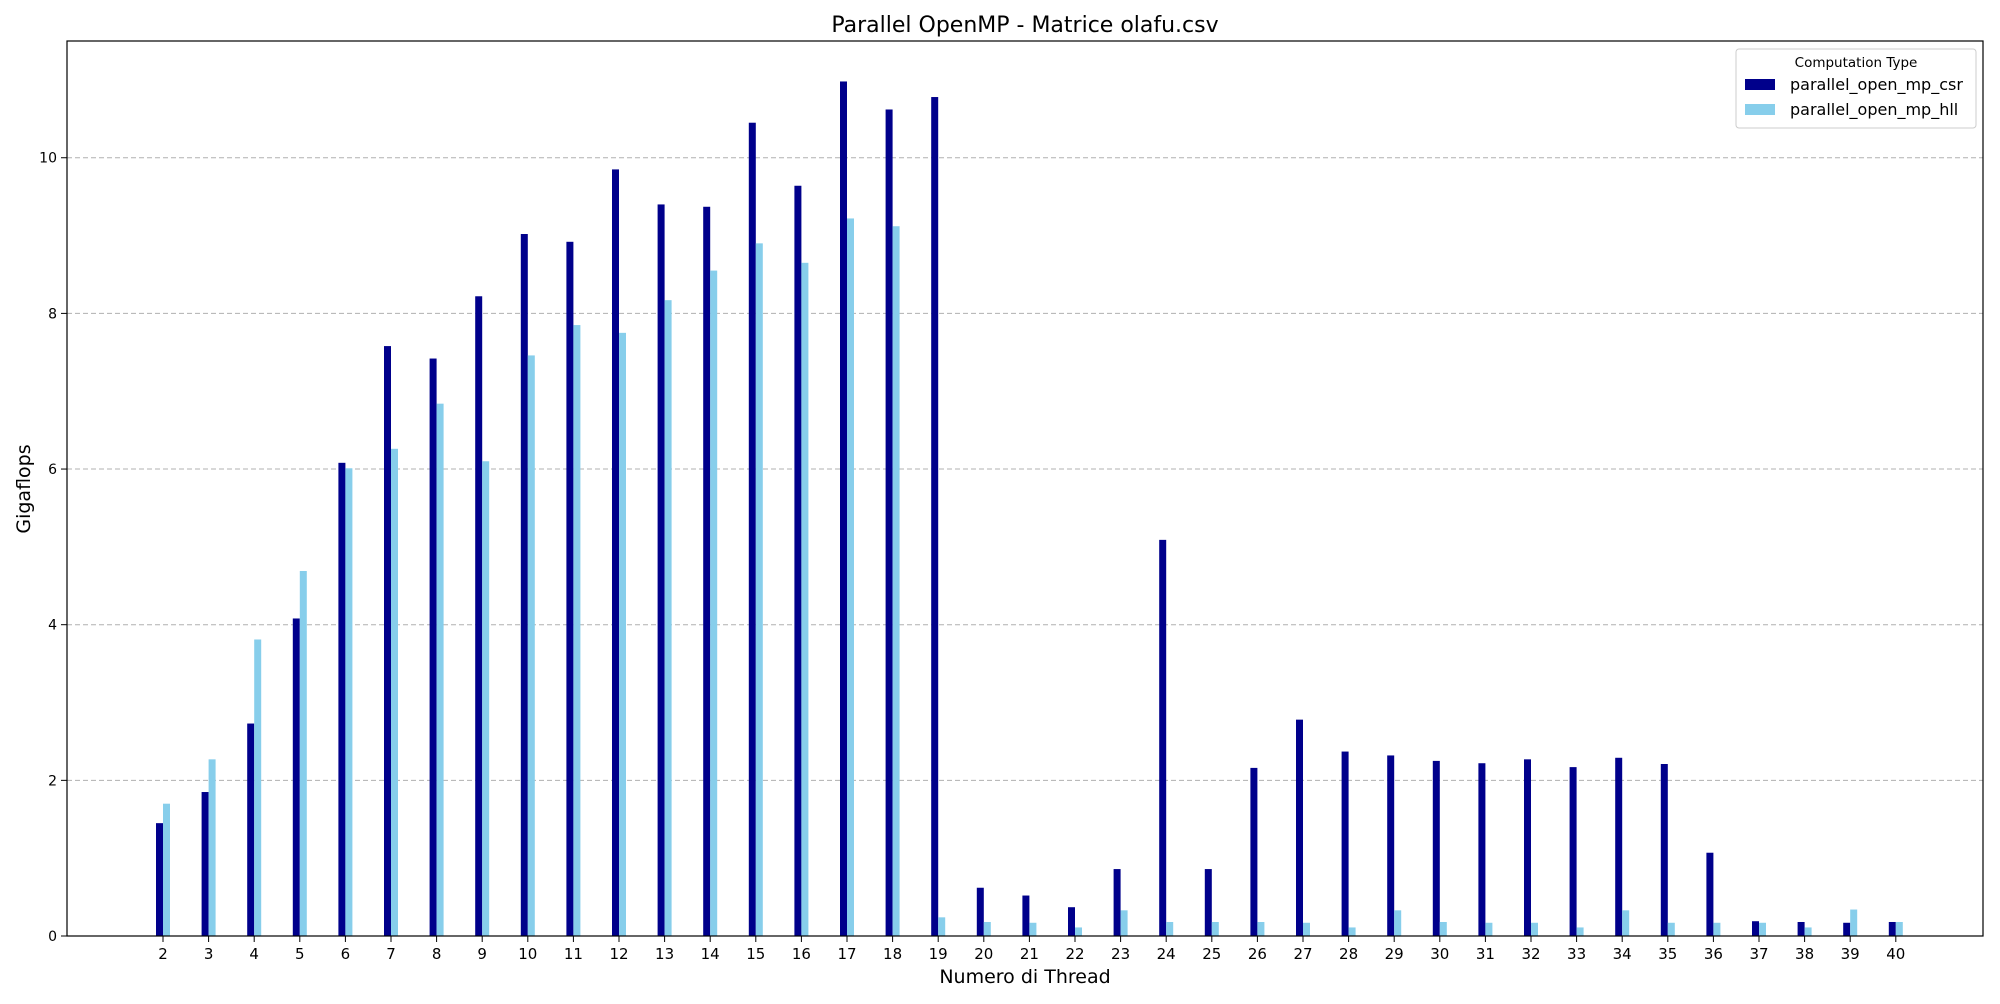  I want to click on y-tick-label: 8, so click(52, 314).